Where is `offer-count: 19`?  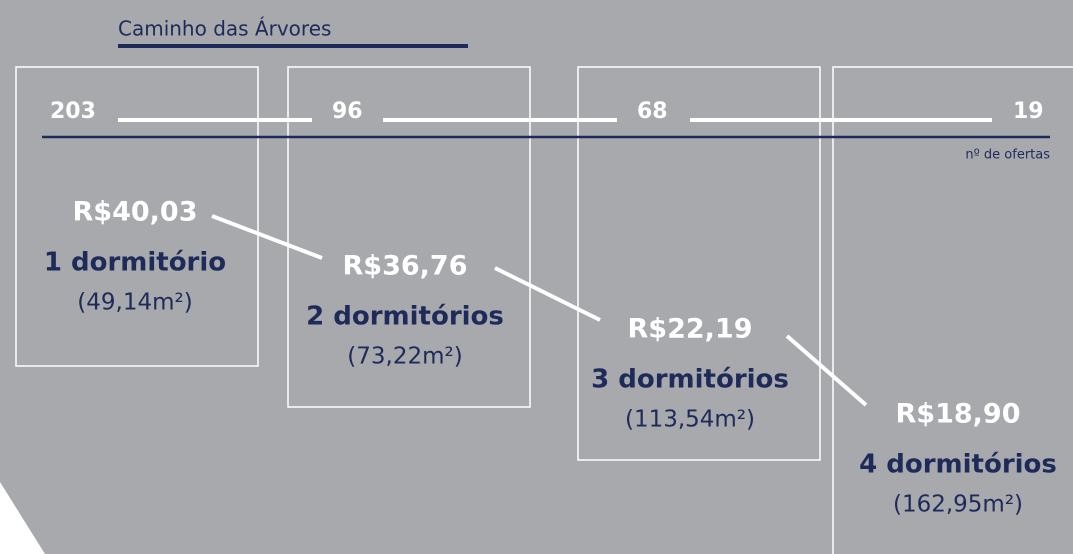 offer-count: 19 is located at coordinates (1028, 111).